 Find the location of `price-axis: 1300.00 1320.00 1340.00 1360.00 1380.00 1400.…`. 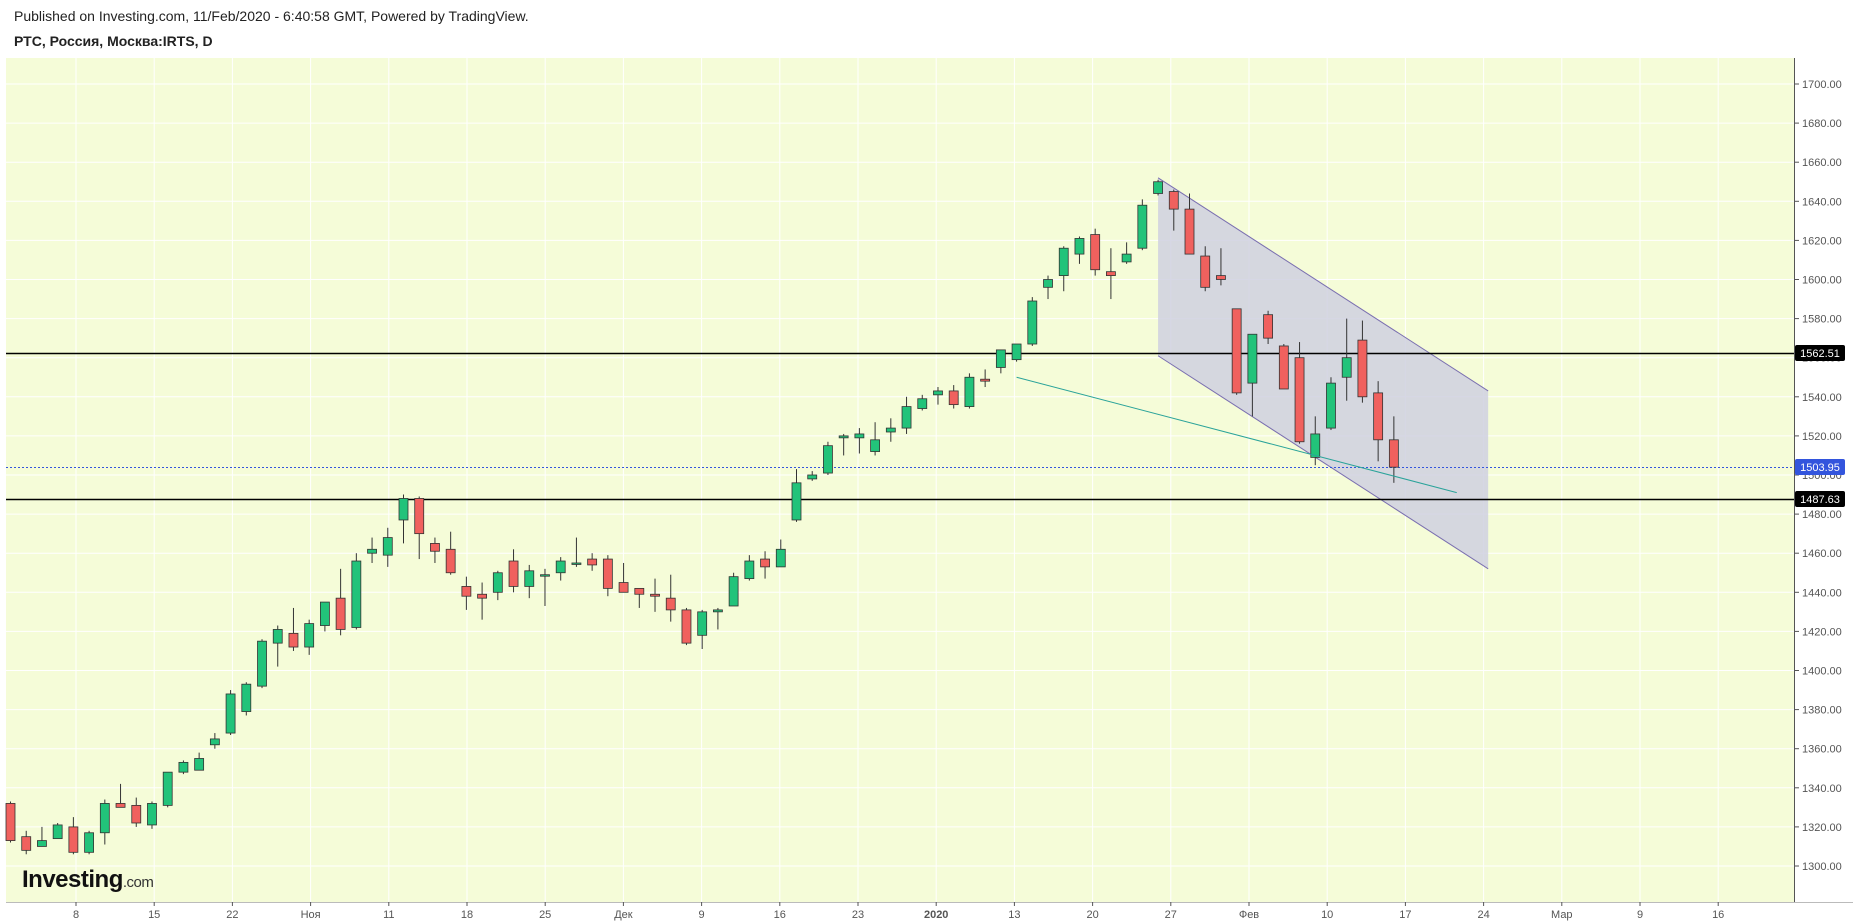

price-axis: 1300.00 1320.00 1340.00 1360.00 1380.00 1400.… is located at coordinates (1818, 476).